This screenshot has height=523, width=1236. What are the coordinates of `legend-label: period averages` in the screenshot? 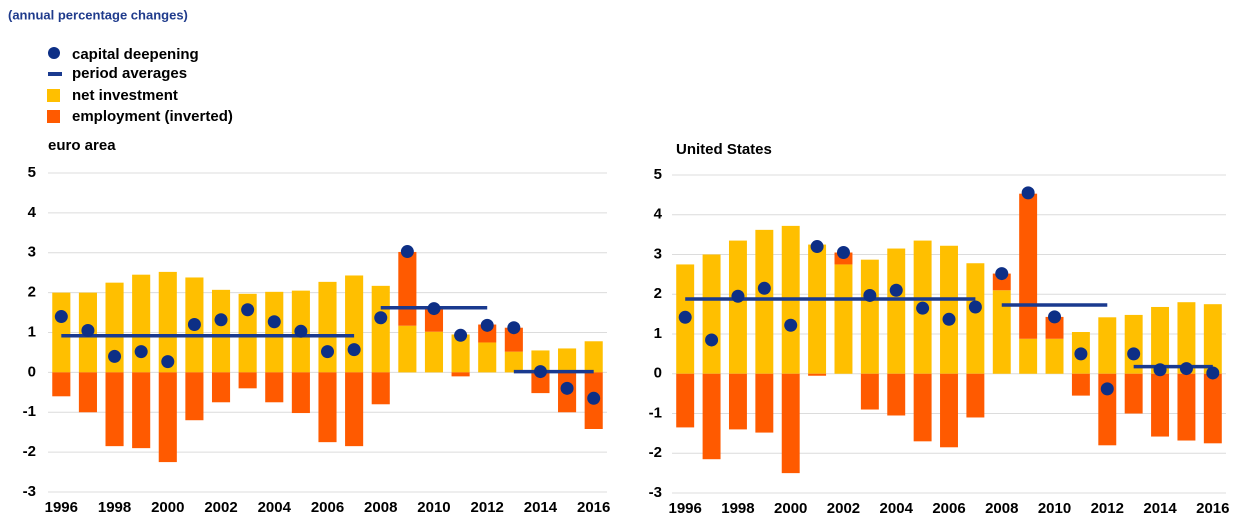 It's located at (129, 73).